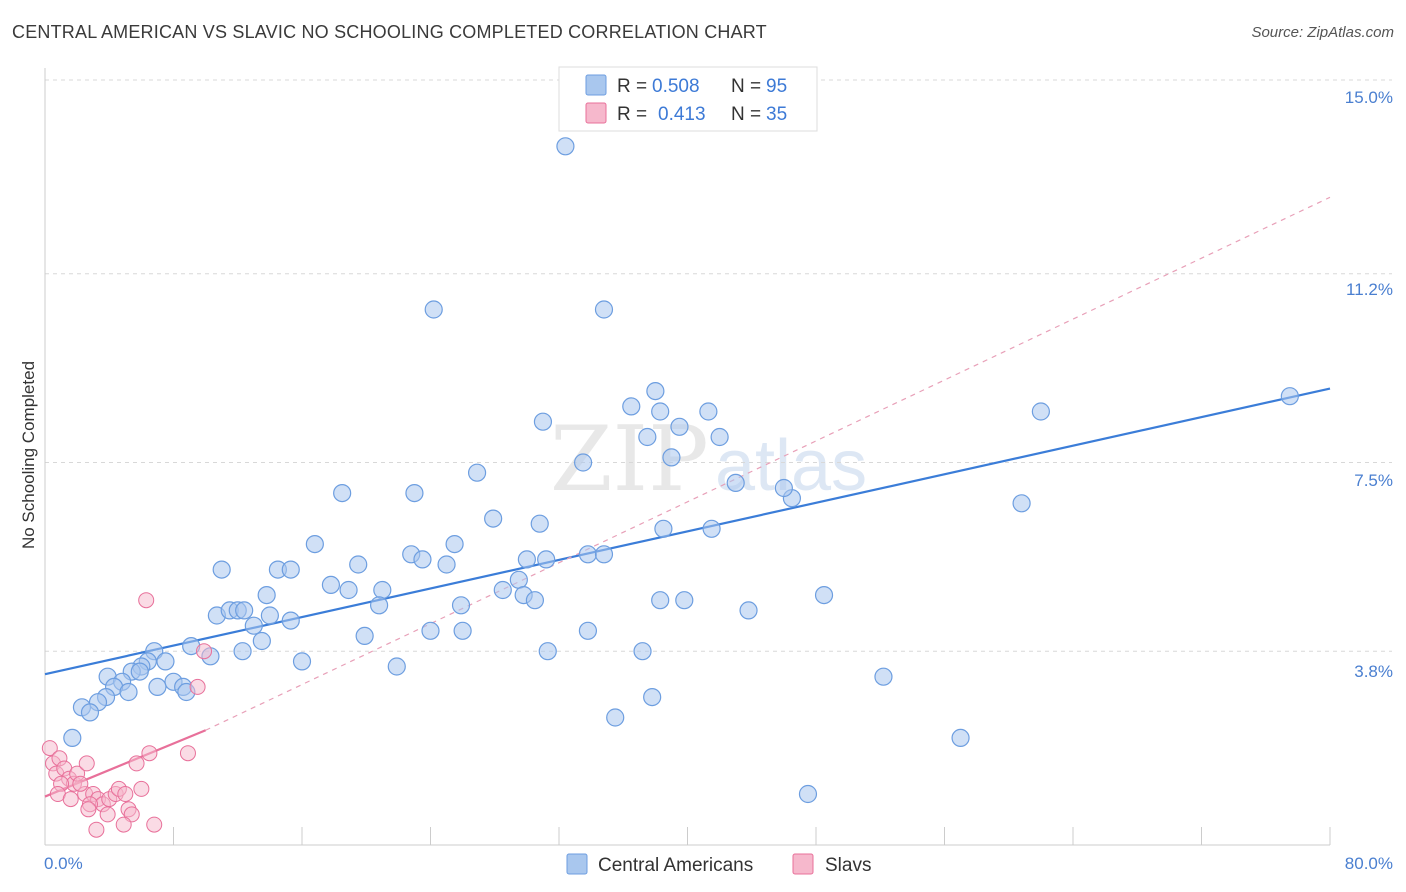  What do you see at coordinates (848, 865) in the screenshot?
I see `bottom-legend-slavs: Slavs` at bounding box center [848, 865].